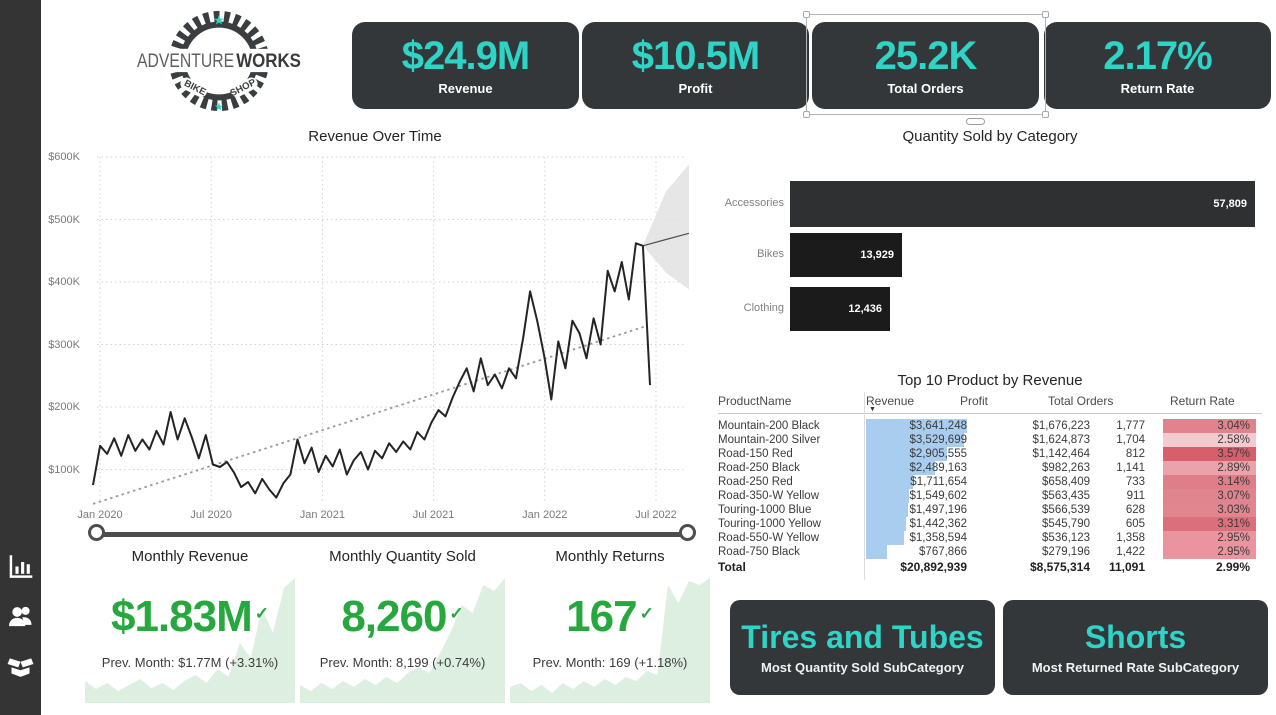 The height and width of the screenshot is (715, 1276). Describe the element at coordinates (1157, 55) in the screenshot. I see `kpi-value: 2.17%` at that location.